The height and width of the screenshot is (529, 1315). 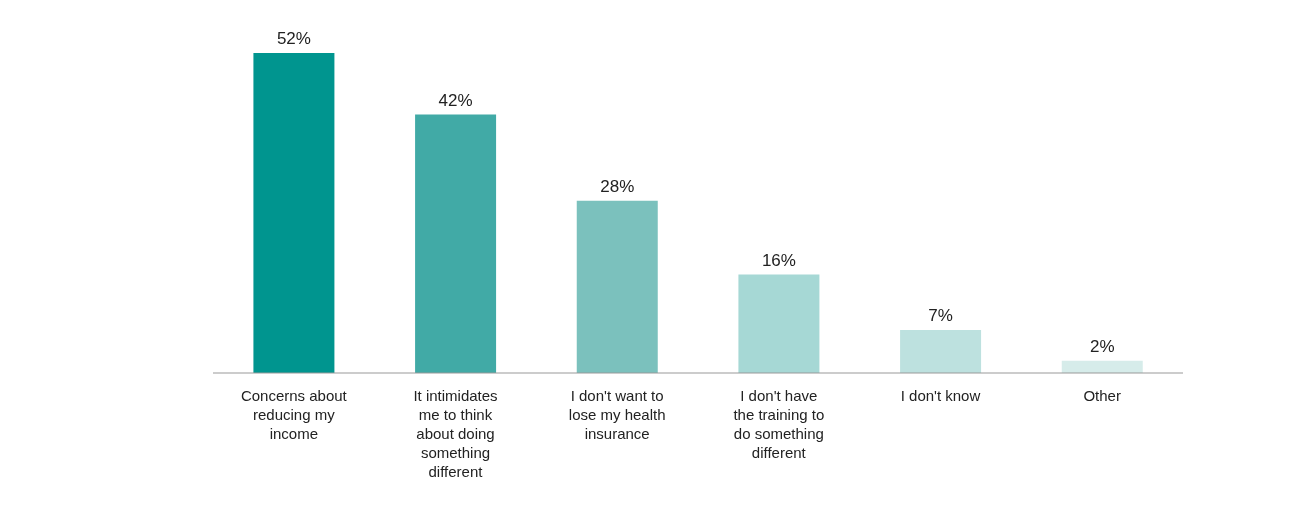 I want to click on data-label: 2%, so click(x=1102, y=346).